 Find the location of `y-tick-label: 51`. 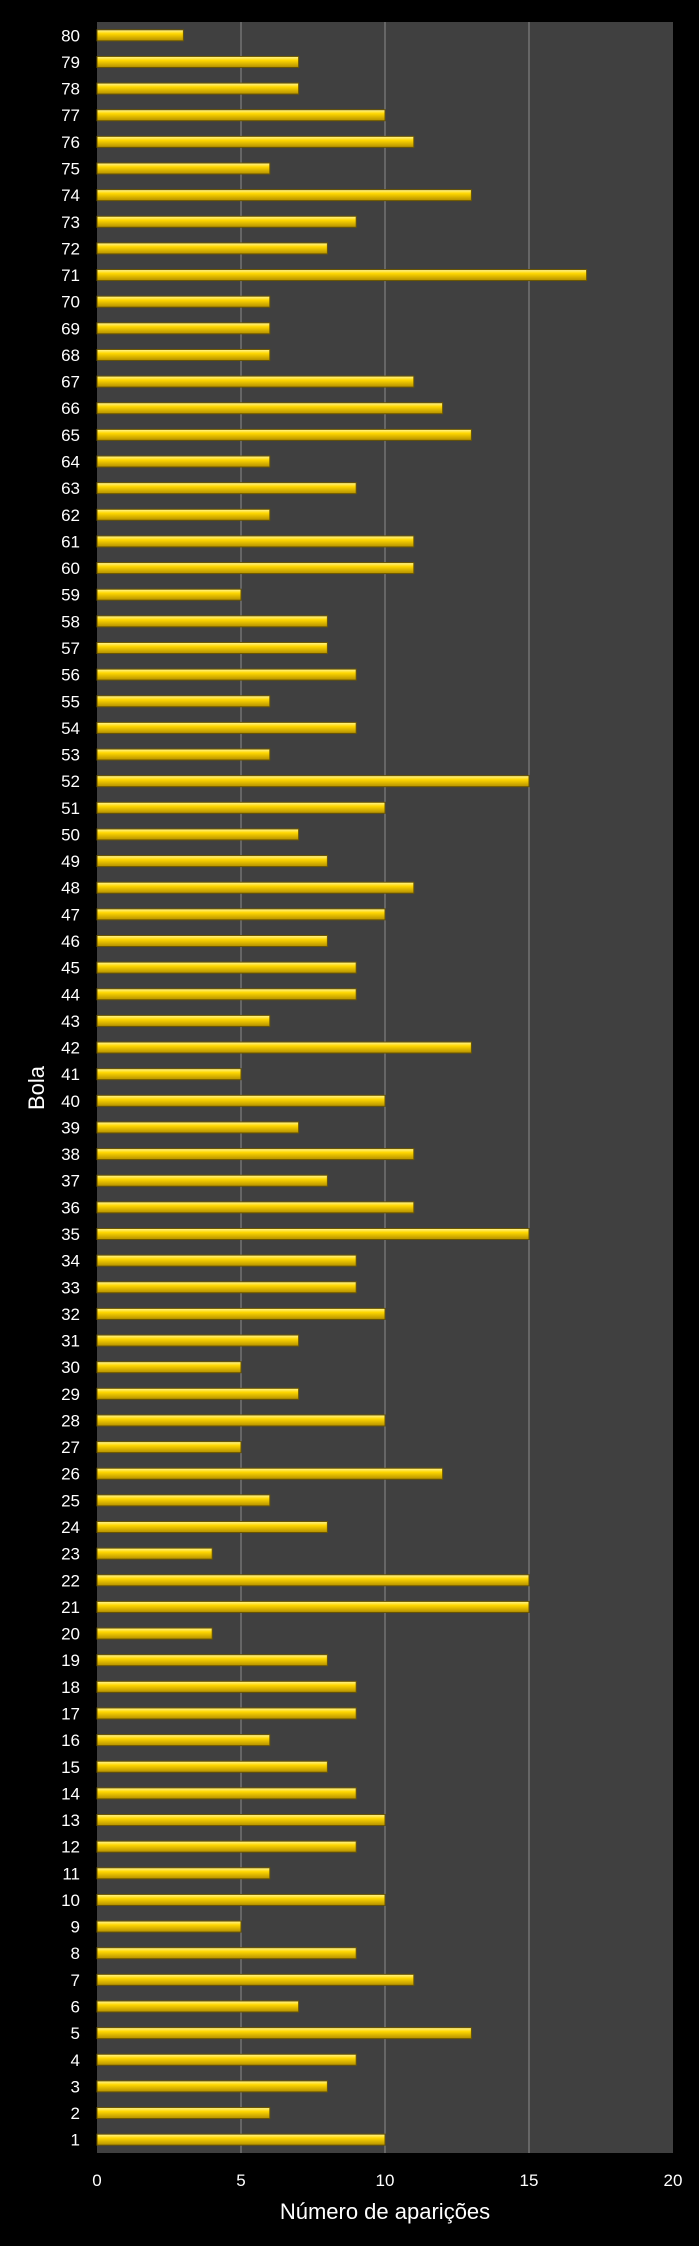

y-tick-label: 51 is located at coordinates (70, 808).